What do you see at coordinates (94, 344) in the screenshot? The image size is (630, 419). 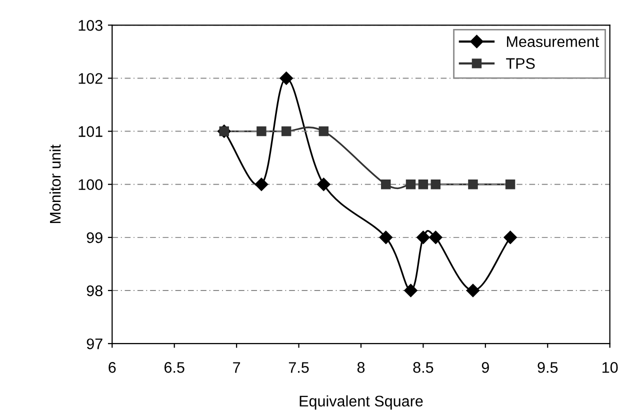 I see `y-tick-label: 97` at bounding box center [94, 344].